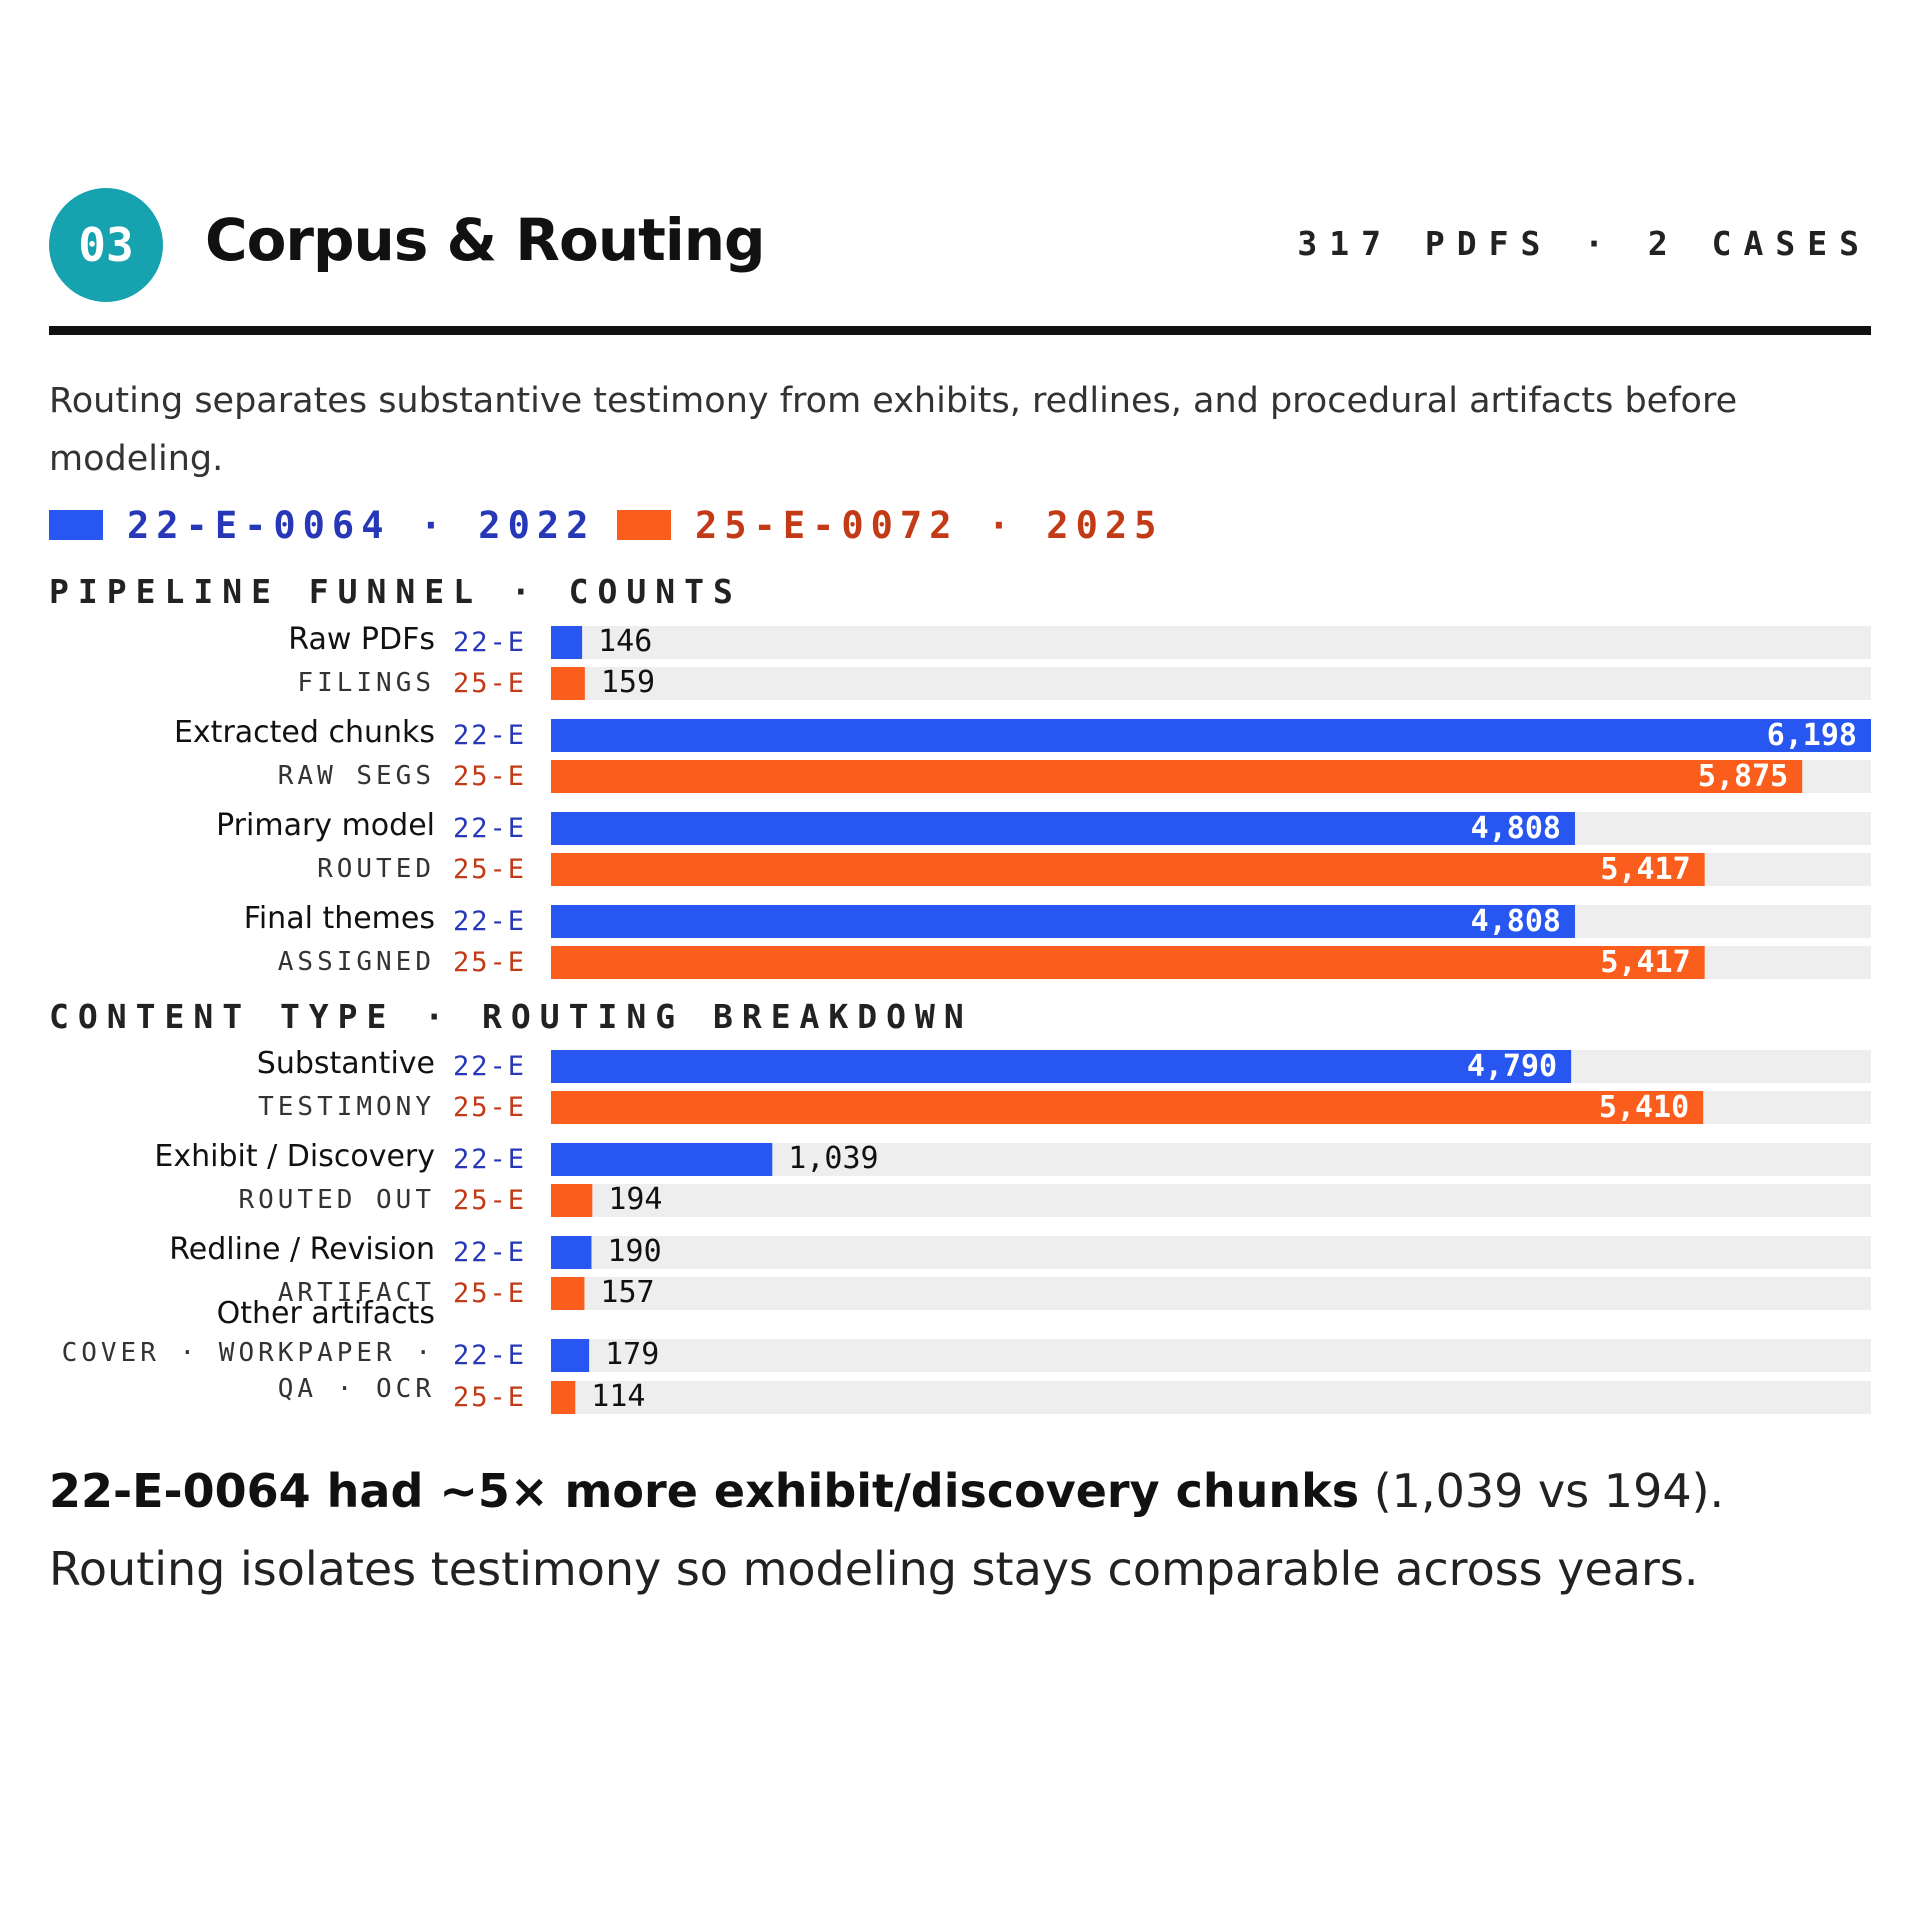 The width and height of the screenshot is (1920, 1920). I want to click on group-sublabel: TESTIMONY, so click(346, 1107).